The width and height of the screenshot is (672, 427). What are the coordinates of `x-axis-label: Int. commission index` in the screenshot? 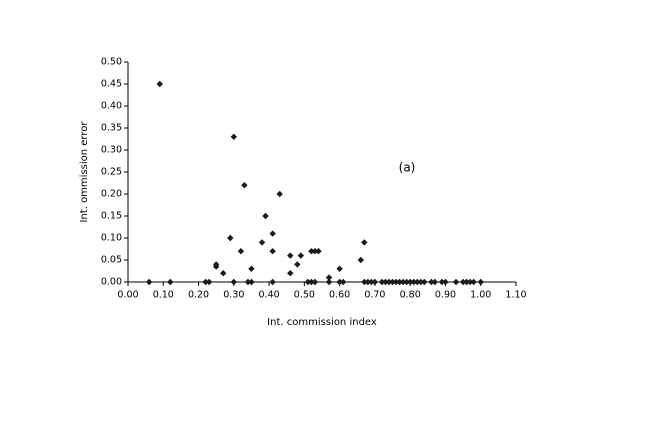 It's located at (322, 322).